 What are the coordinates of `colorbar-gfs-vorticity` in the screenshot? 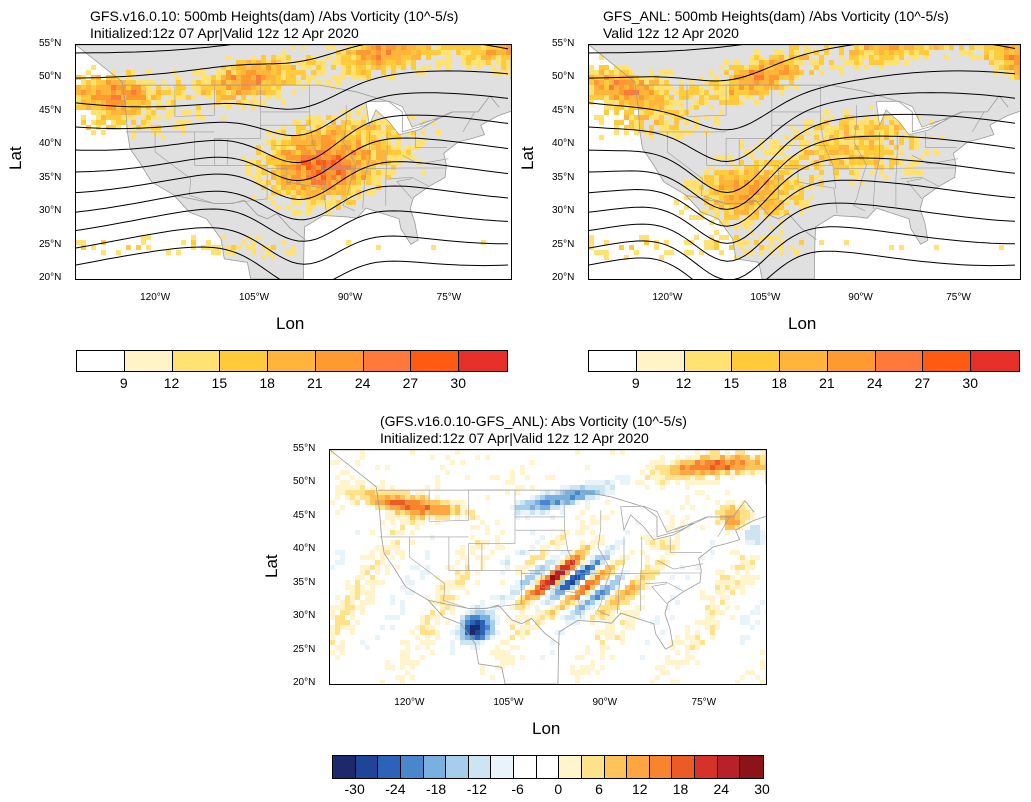 It's located at (292, 361).